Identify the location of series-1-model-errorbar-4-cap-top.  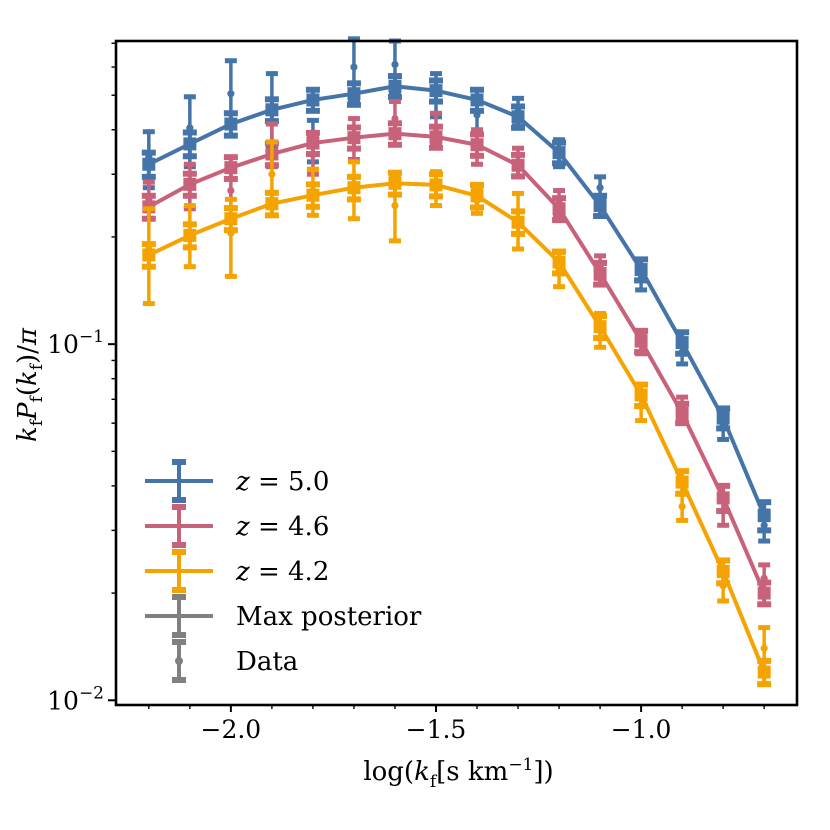
(312, 132).